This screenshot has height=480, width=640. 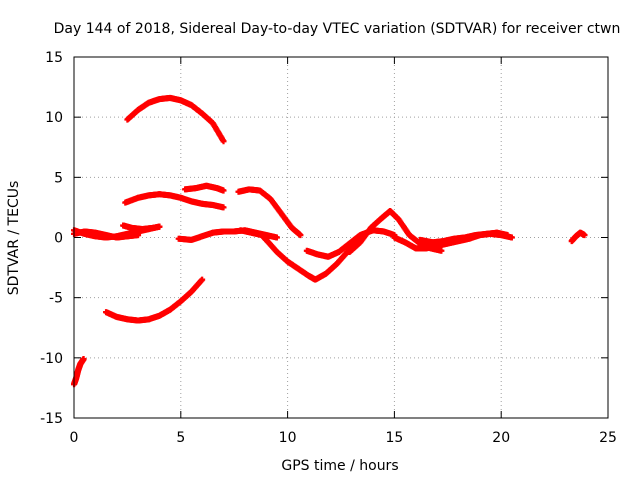 I want to click on y-tick-label: 15, so click(x=54, y=58).